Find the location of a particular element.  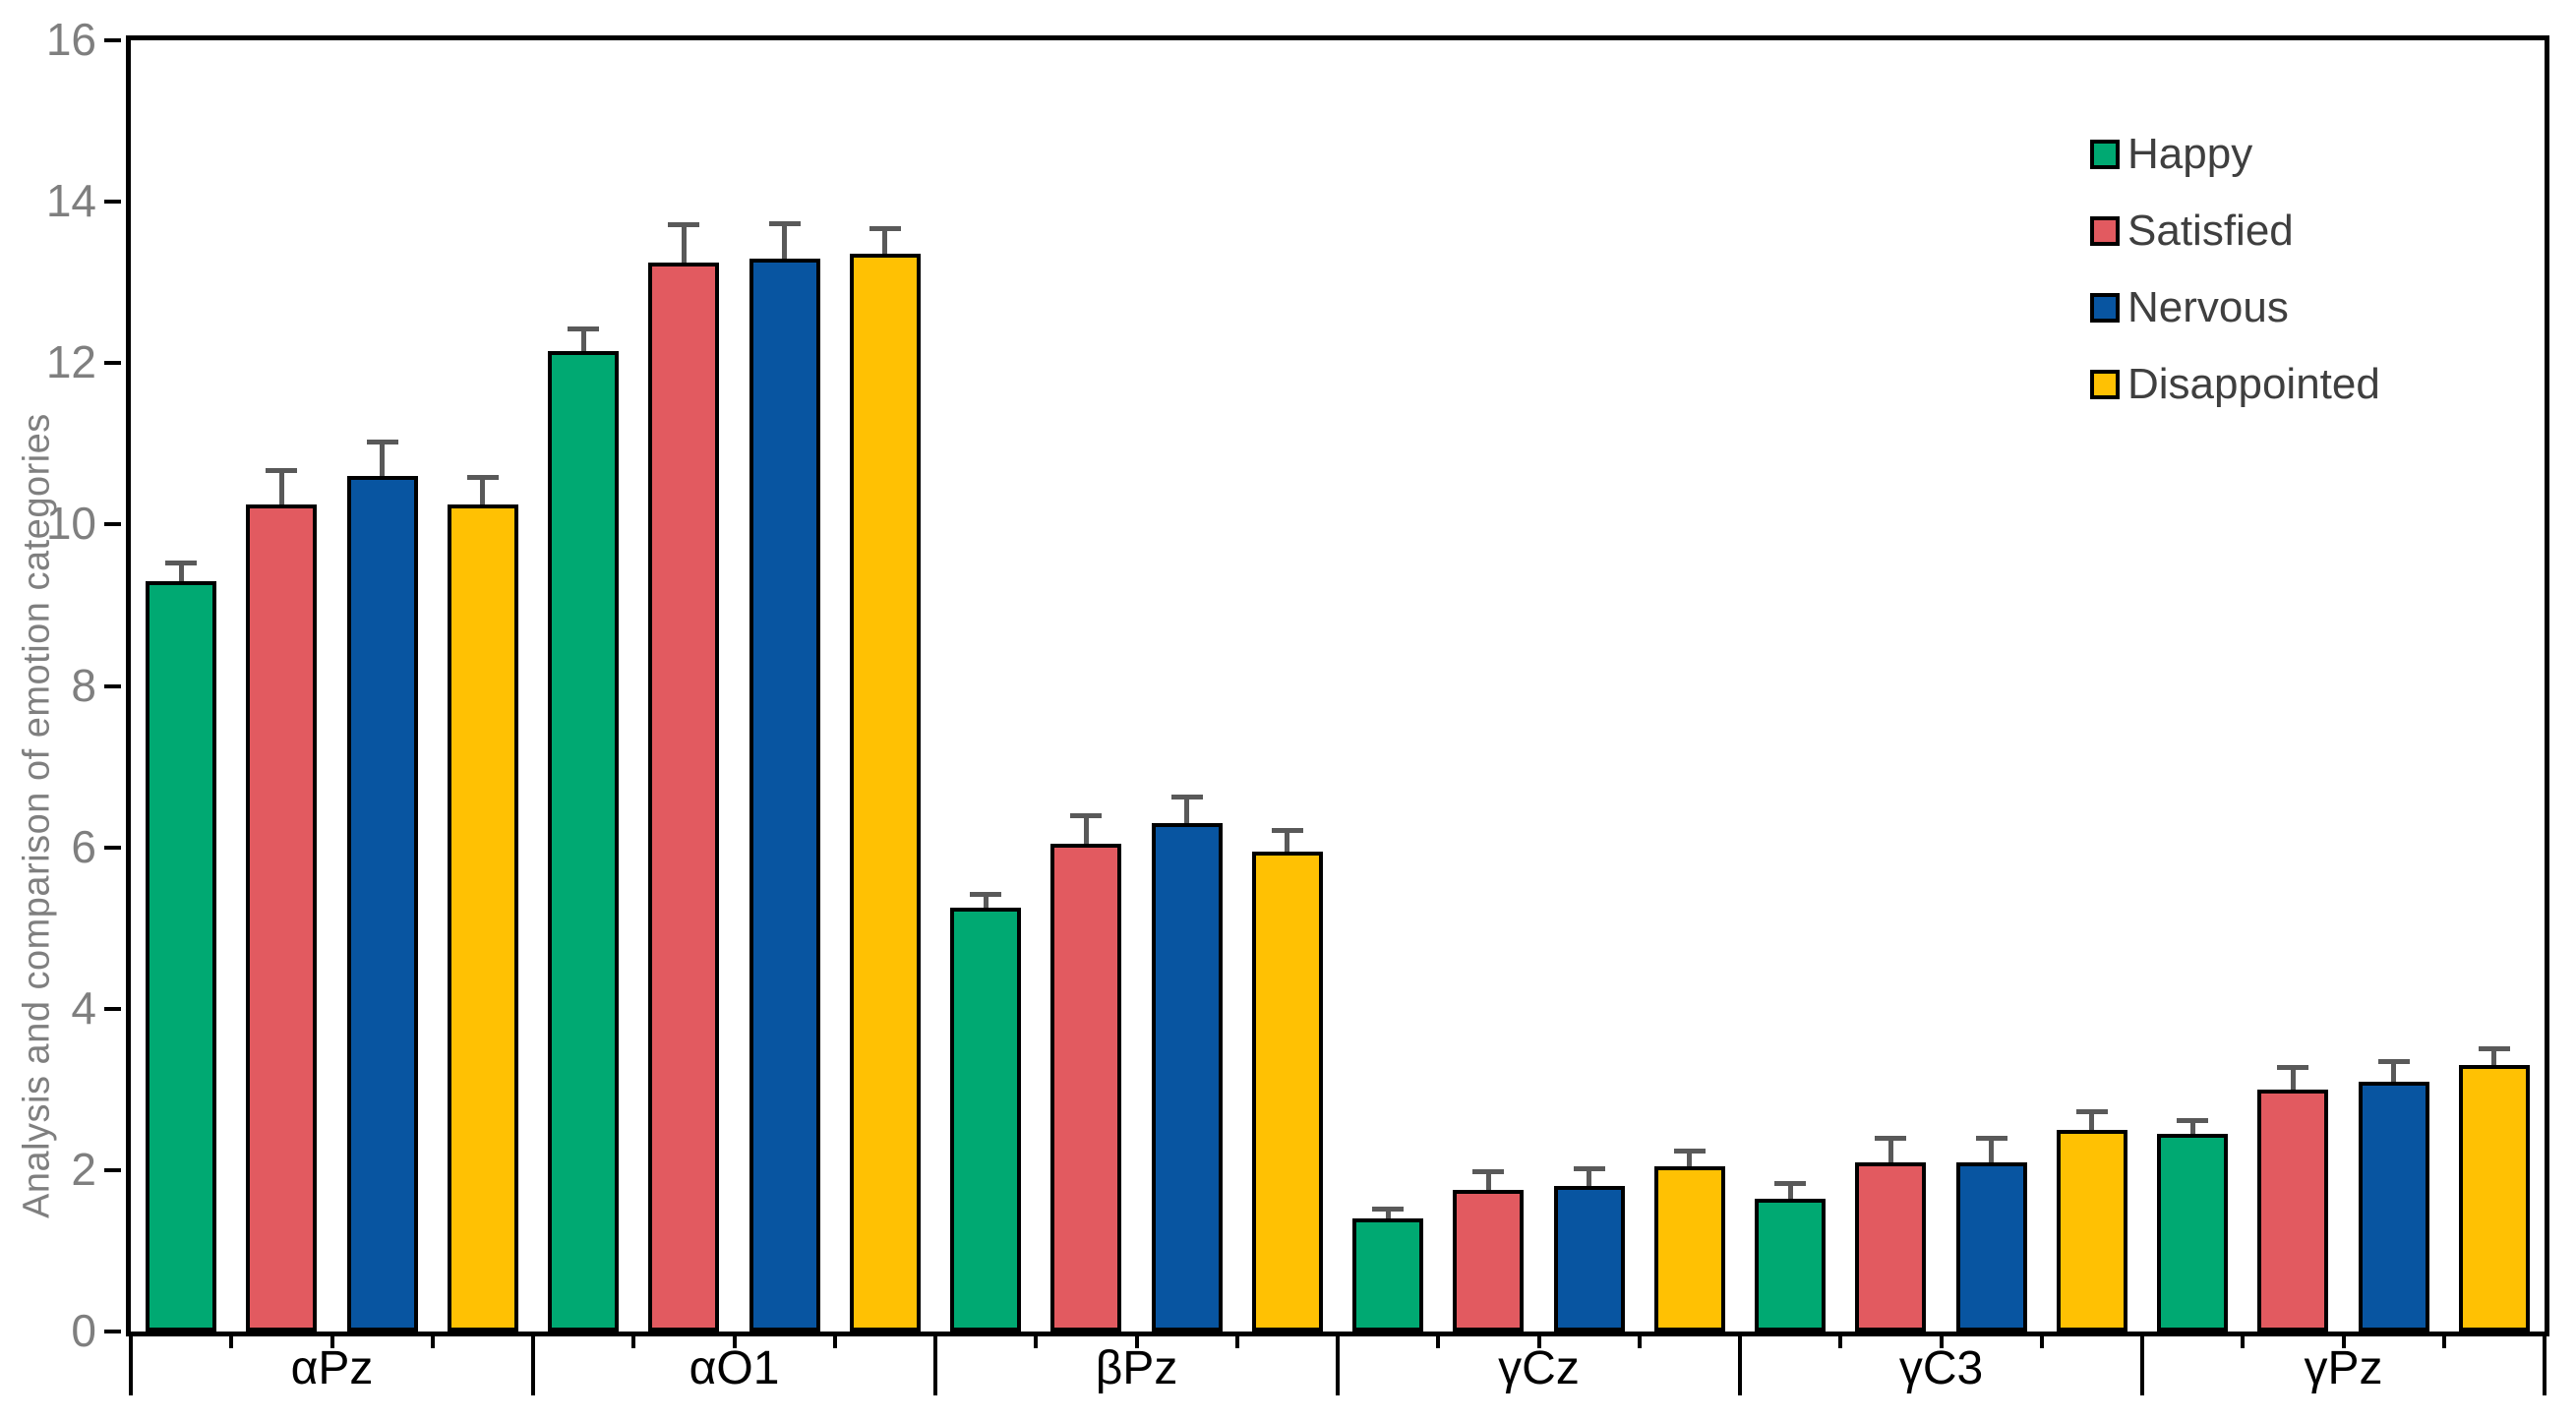

legend-label-satisfied: Satisfied is located at coordinates (2210, 231).